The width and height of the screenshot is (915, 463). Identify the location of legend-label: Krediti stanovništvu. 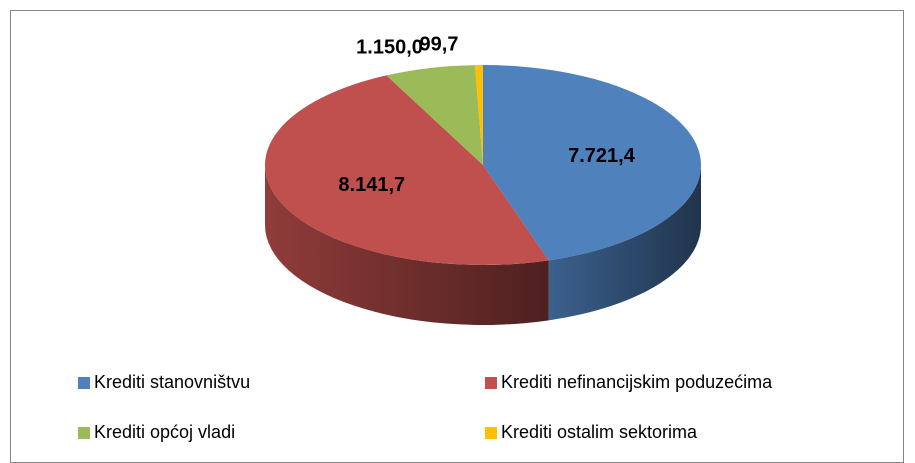
(172, 382).